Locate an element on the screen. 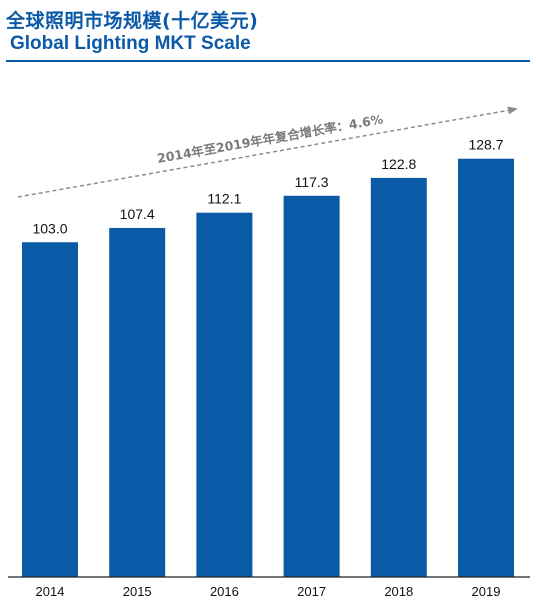 Image resolution: width=536 pixels, height=606 pixels. chart-subtitle: Global Lighting MKT Scale is located at coordinates (130, 43).